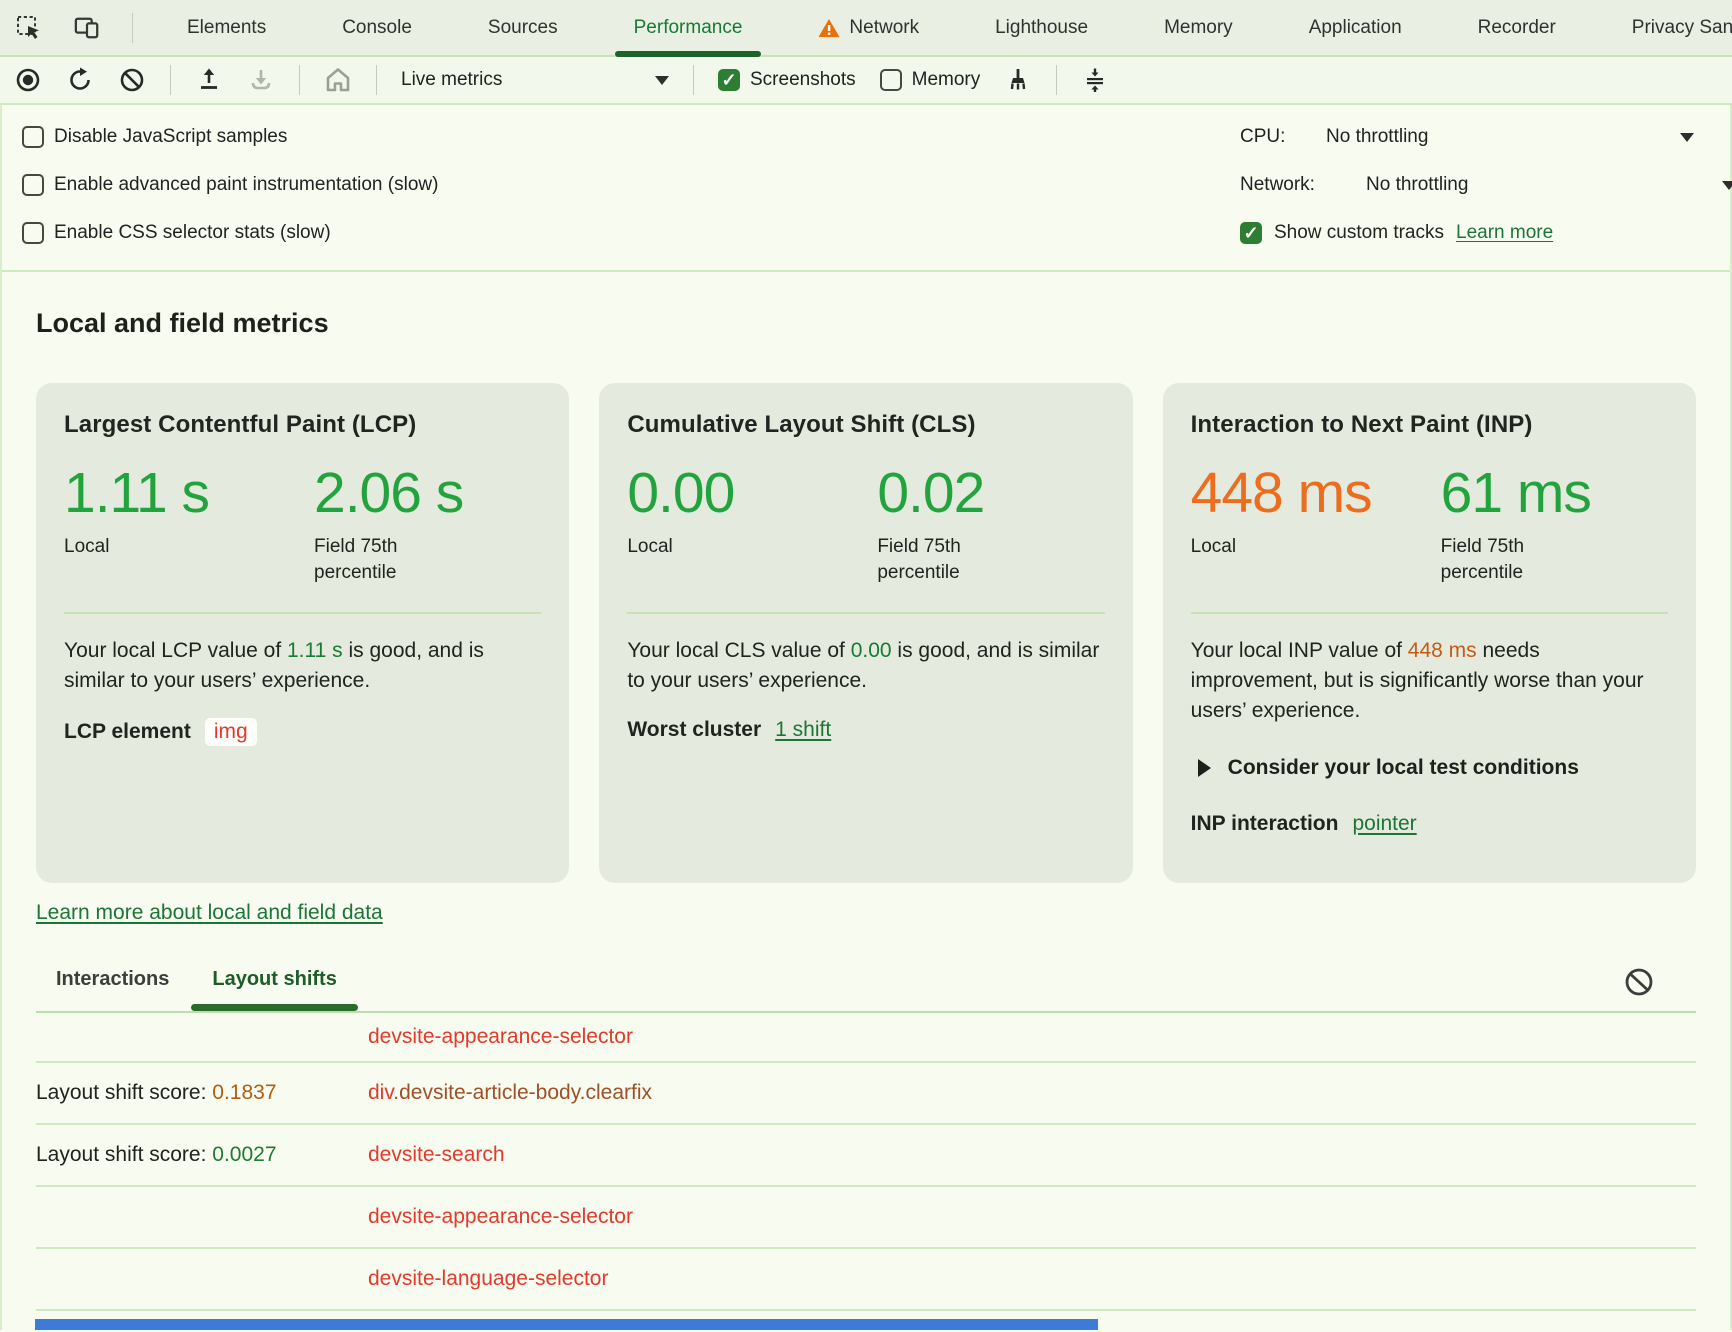  Describe the element at coordinates (230, 732) in the screenshot. I see `lcp-element-link: img` at that location.